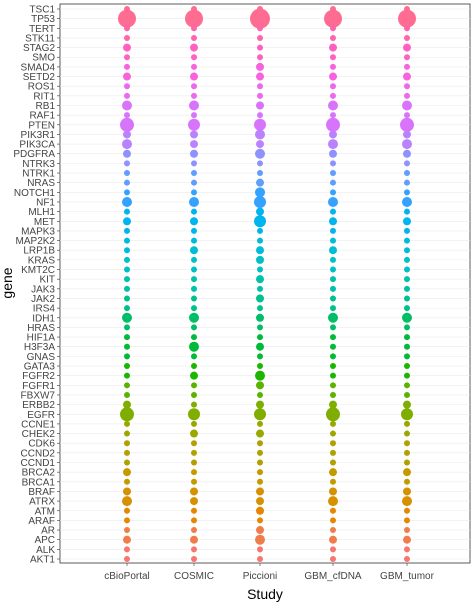 This screenshot has height=606, width=474. I want to click on point-ntrk1-cosmic, so click(194, 173).